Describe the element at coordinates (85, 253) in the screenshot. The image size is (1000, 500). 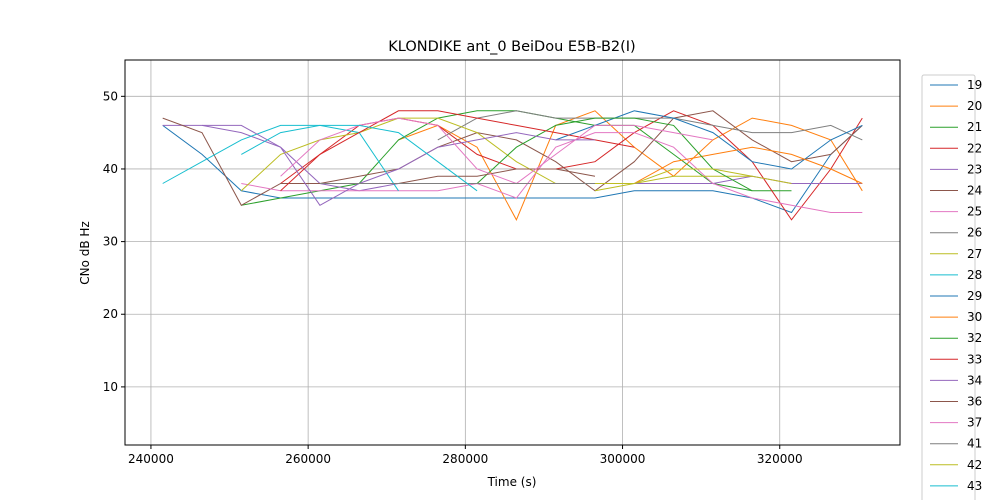
I see `y-axis-label: CNo dB Hz` at that location.